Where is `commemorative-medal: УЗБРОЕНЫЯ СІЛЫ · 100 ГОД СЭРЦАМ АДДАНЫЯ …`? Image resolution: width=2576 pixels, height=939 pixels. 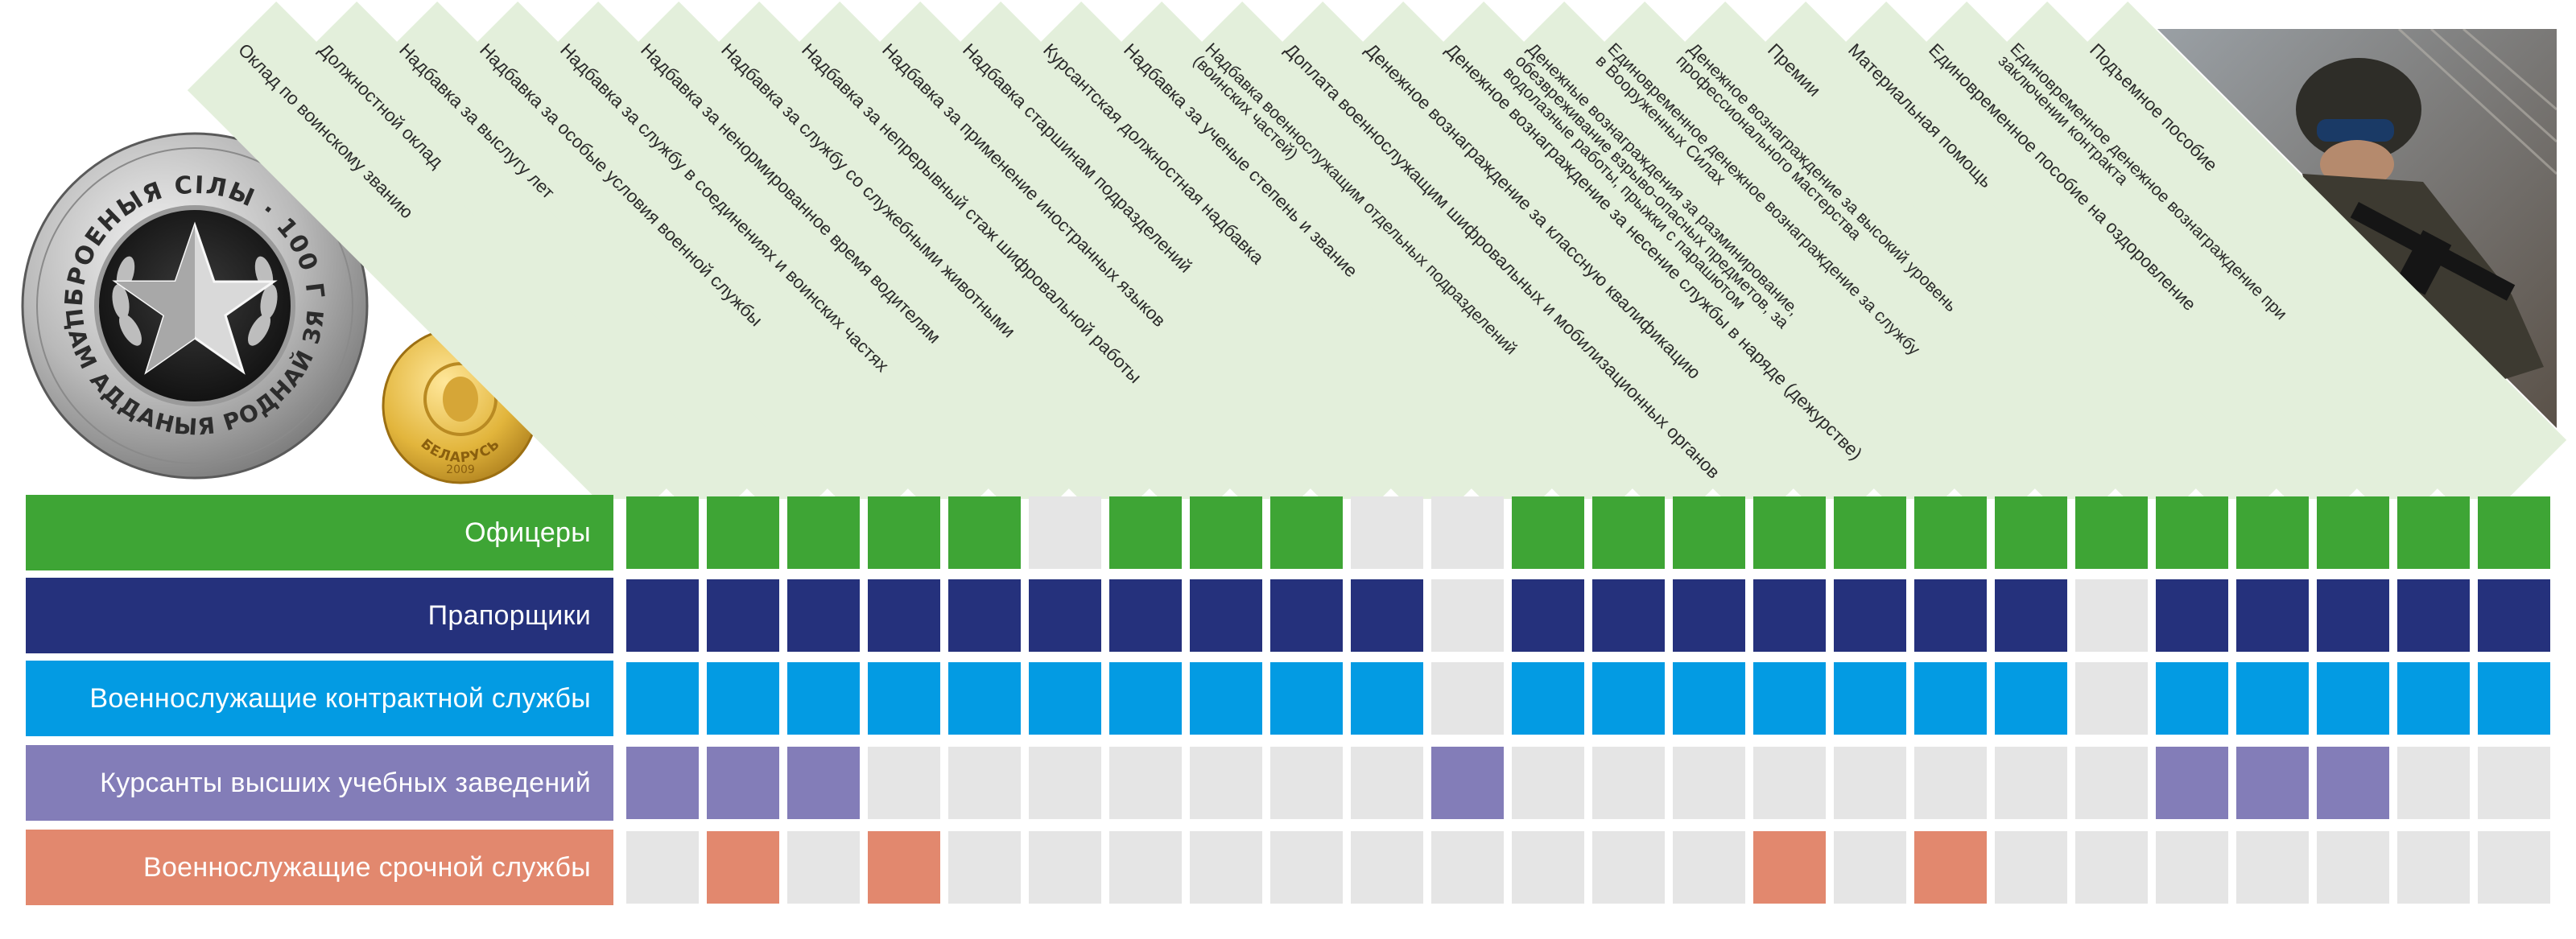 commemorative-medal: УЗБРОЕНЫЯ СІЛЫ · 100 ГОД СЭРЦАМ АДДАНЫЯ … is located at coordinates (193, 304).